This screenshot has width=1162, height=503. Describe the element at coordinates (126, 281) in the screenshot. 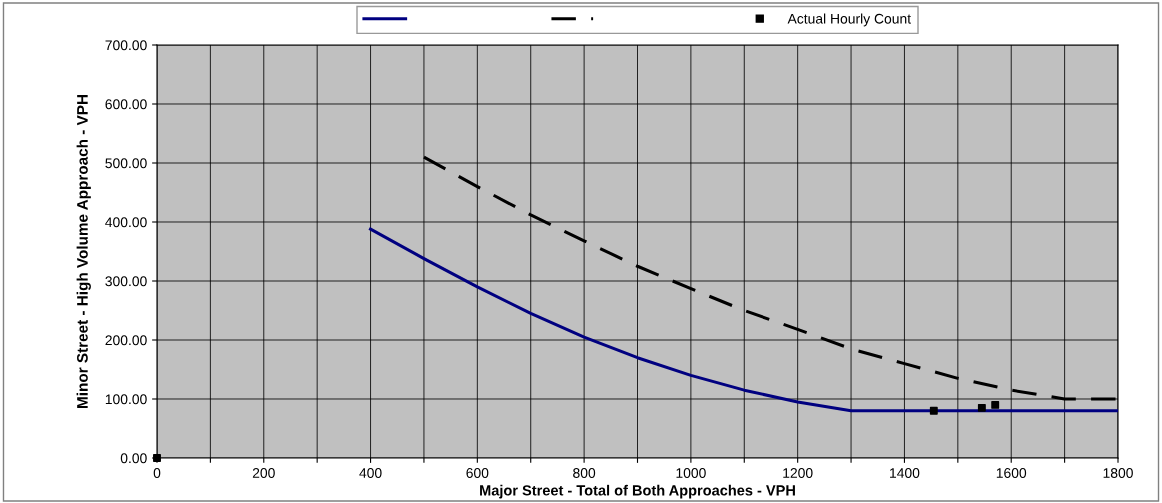

I see `y-tick-label: 300.00` at that location.